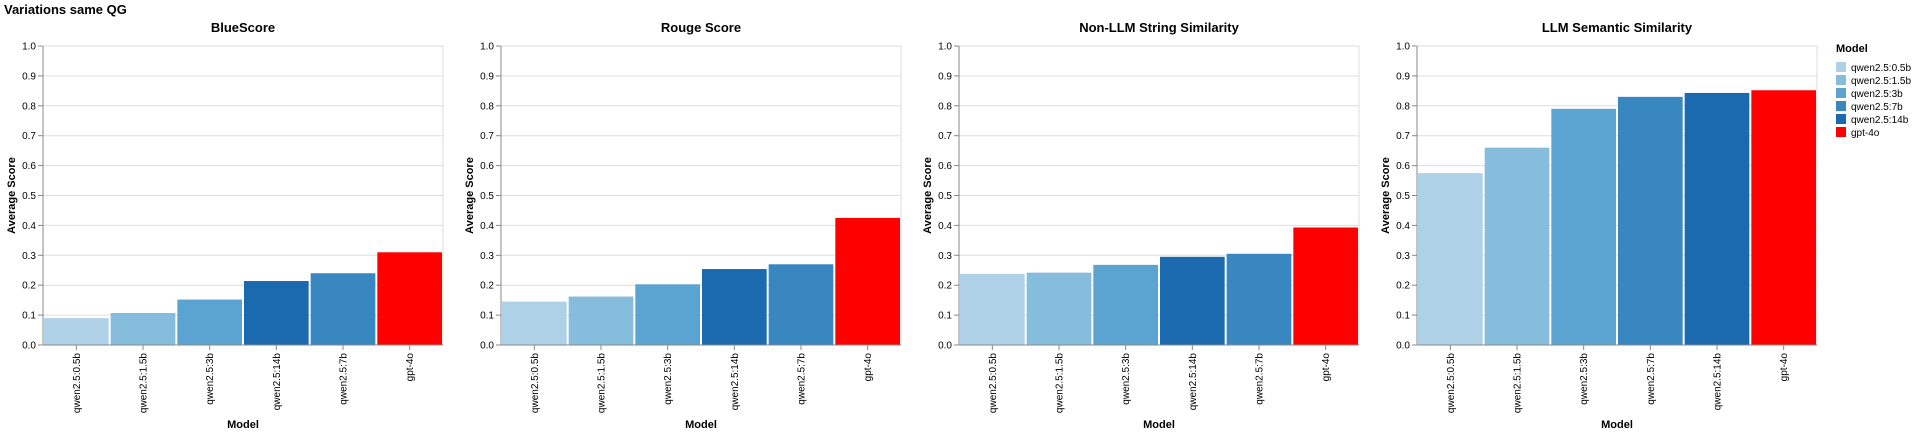 The height and width of the screenshot is (434, 1917). Describe the element at coordinates (1881, 81) in the screenshot. I see `legend-item-label: qwen2.5:1.5b` at that location.